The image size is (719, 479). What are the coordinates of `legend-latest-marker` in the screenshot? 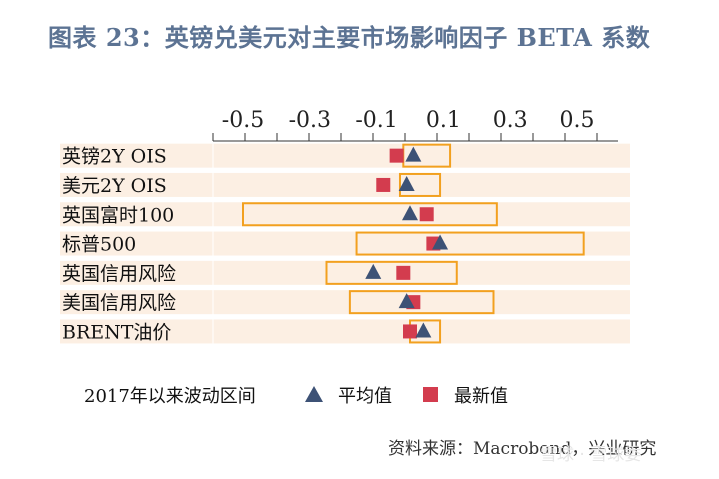 It's located at (430, 394).